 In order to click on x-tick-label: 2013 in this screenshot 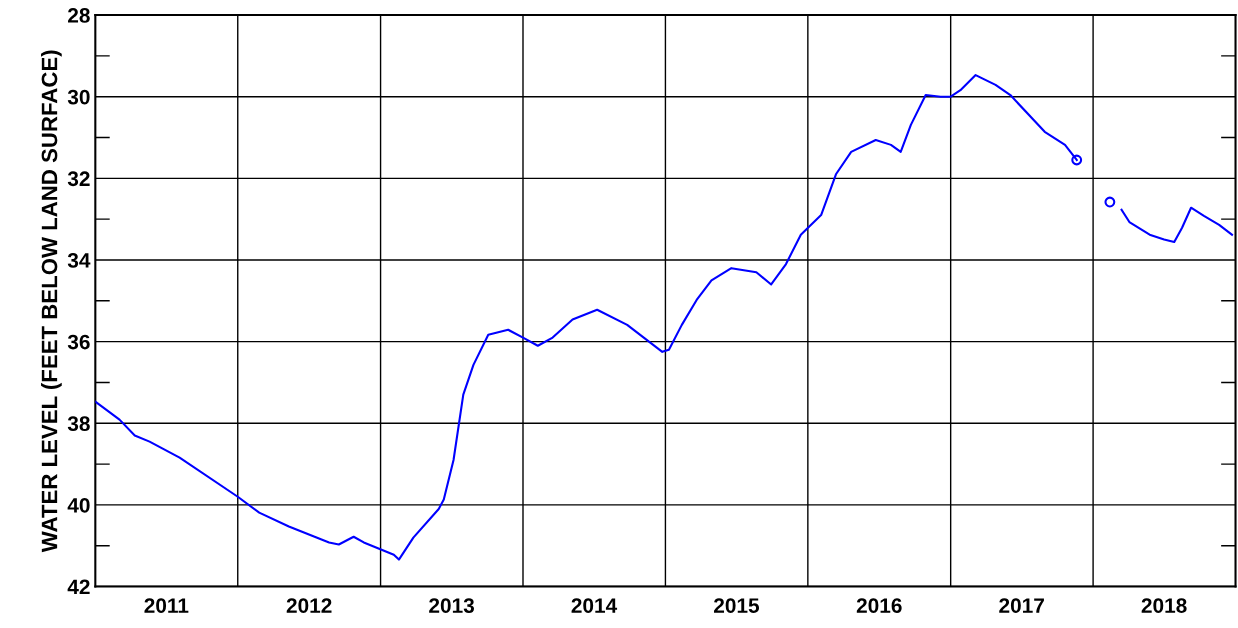, I will do `click(452, 605)`.